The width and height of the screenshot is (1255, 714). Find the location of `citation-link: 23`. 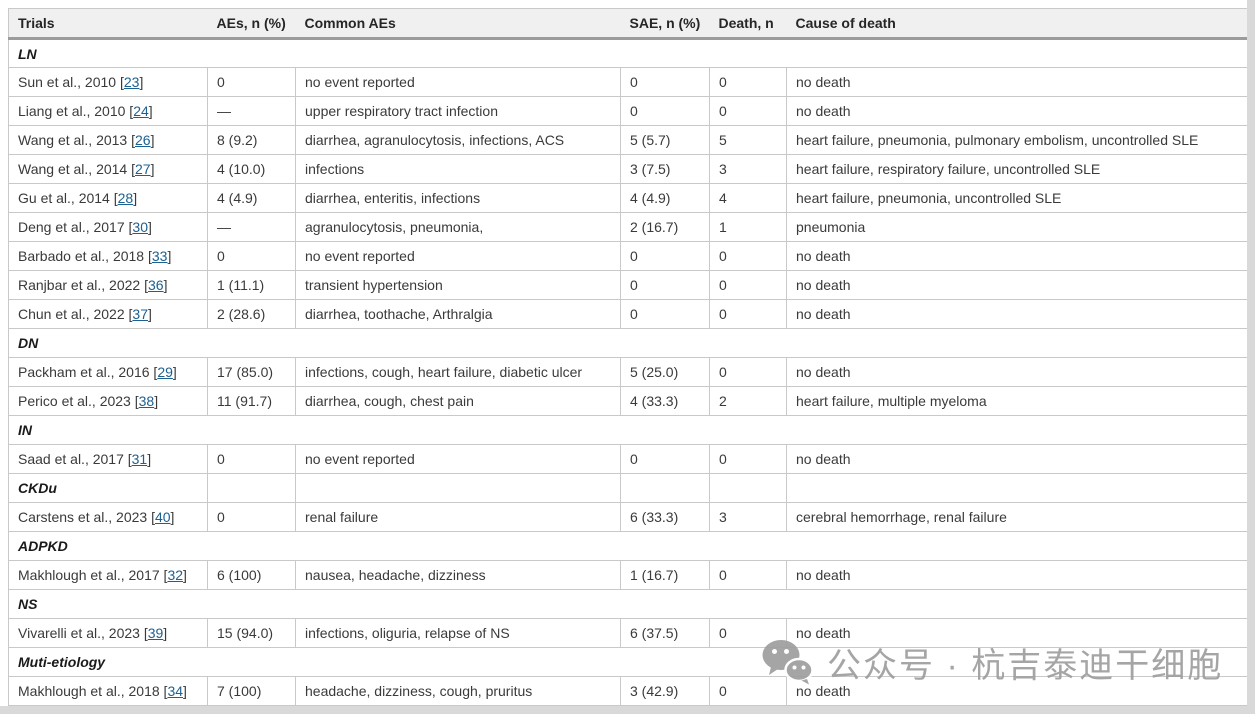

citation-link: 23 is located at coordinates (131, 82).